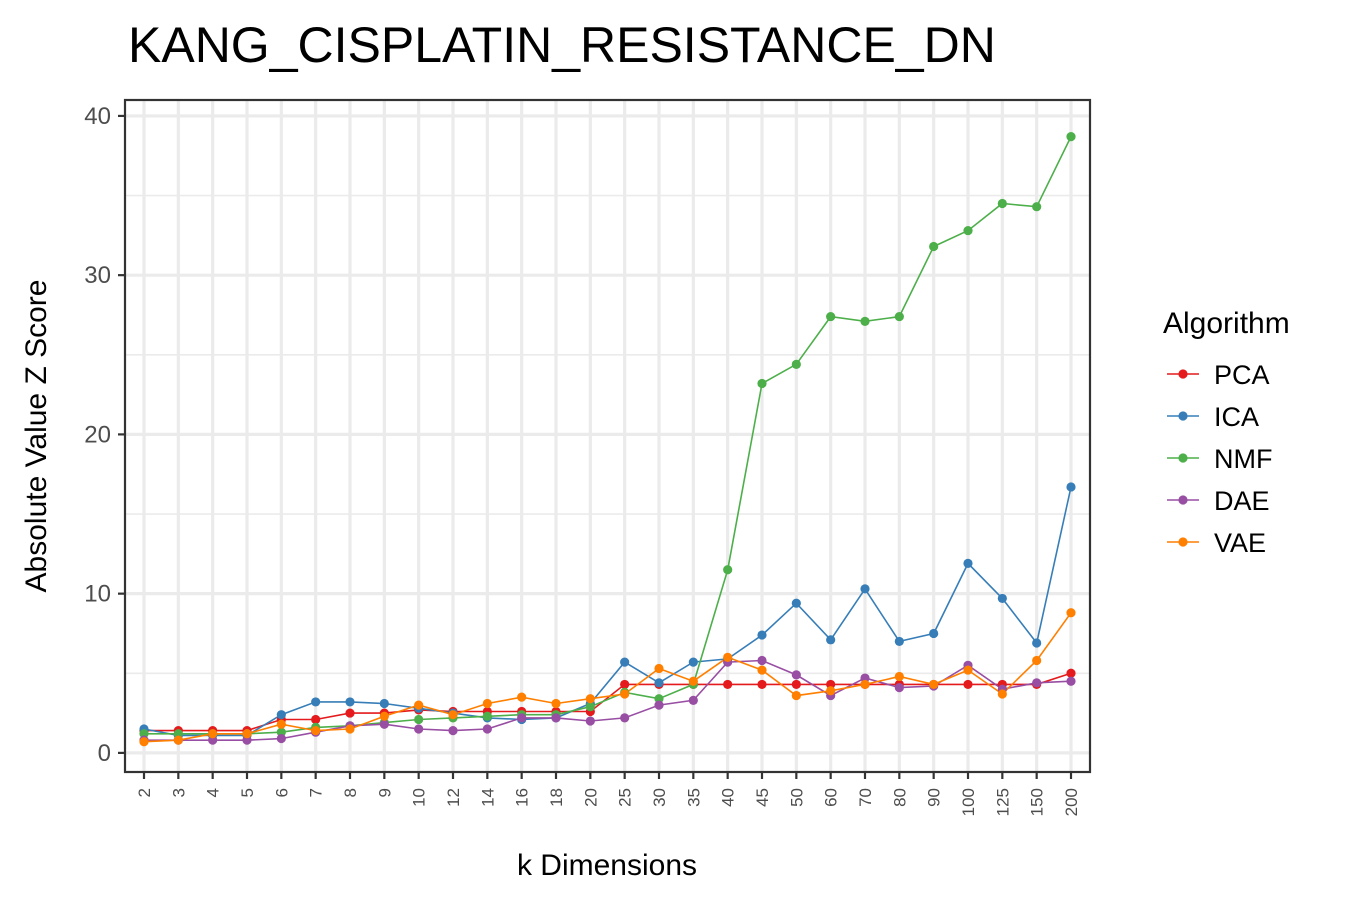  I want to click on x-tick-label: 25, so click(625, 797).